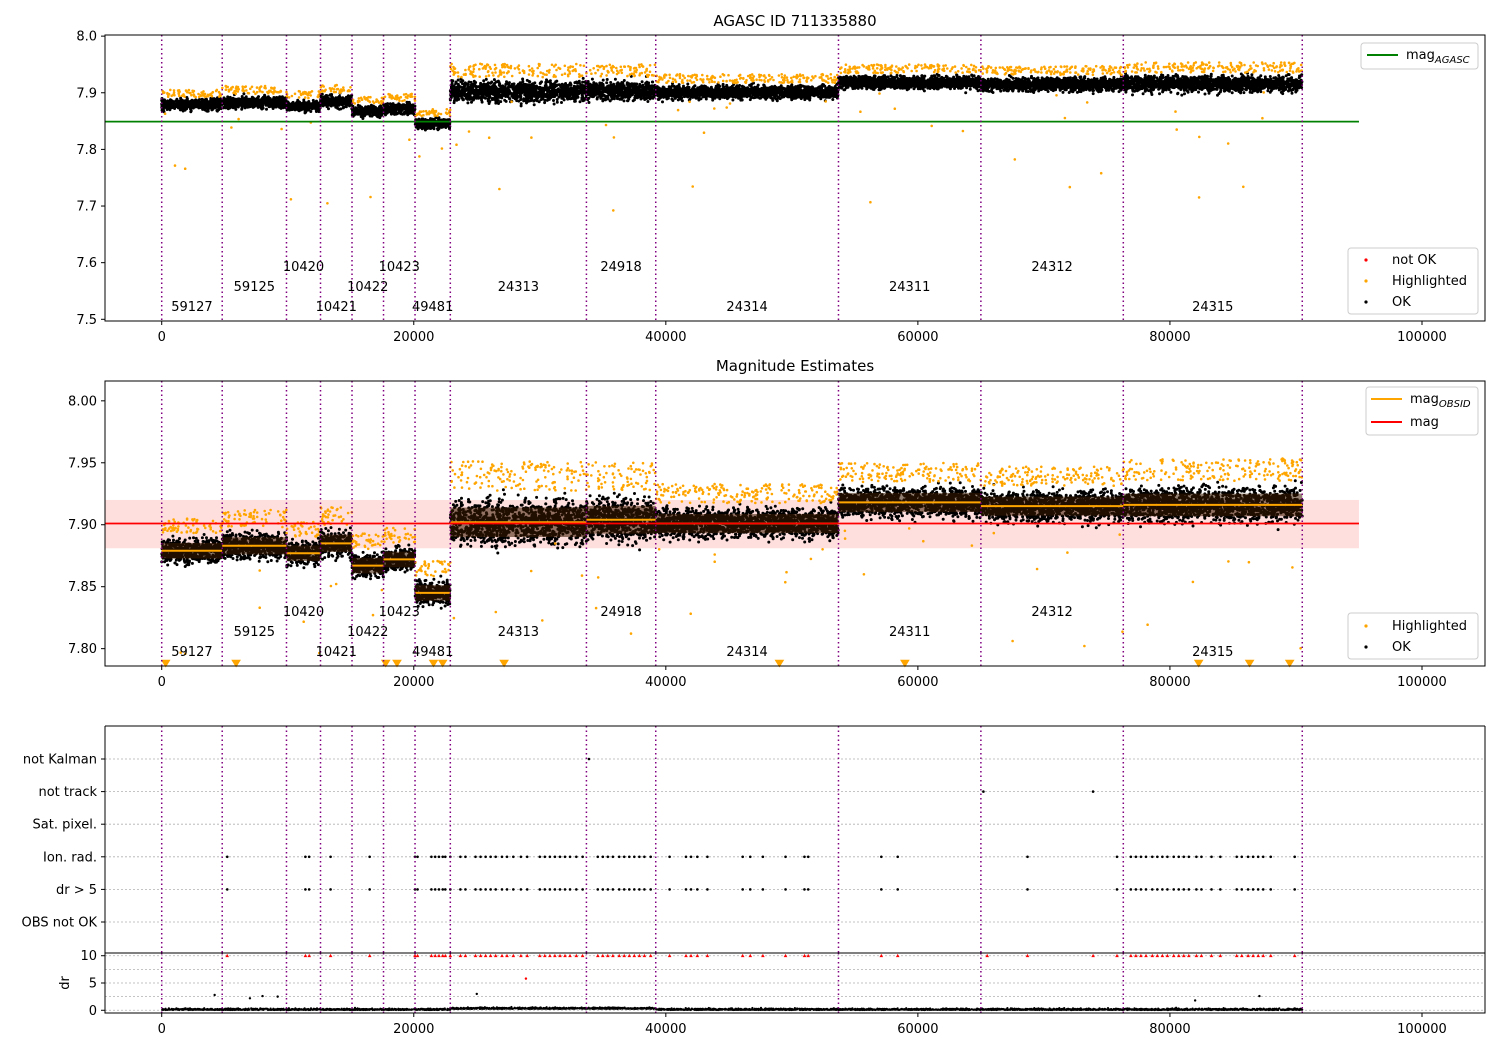  I want to click on obsid-label: 59127, so click(191, 652).